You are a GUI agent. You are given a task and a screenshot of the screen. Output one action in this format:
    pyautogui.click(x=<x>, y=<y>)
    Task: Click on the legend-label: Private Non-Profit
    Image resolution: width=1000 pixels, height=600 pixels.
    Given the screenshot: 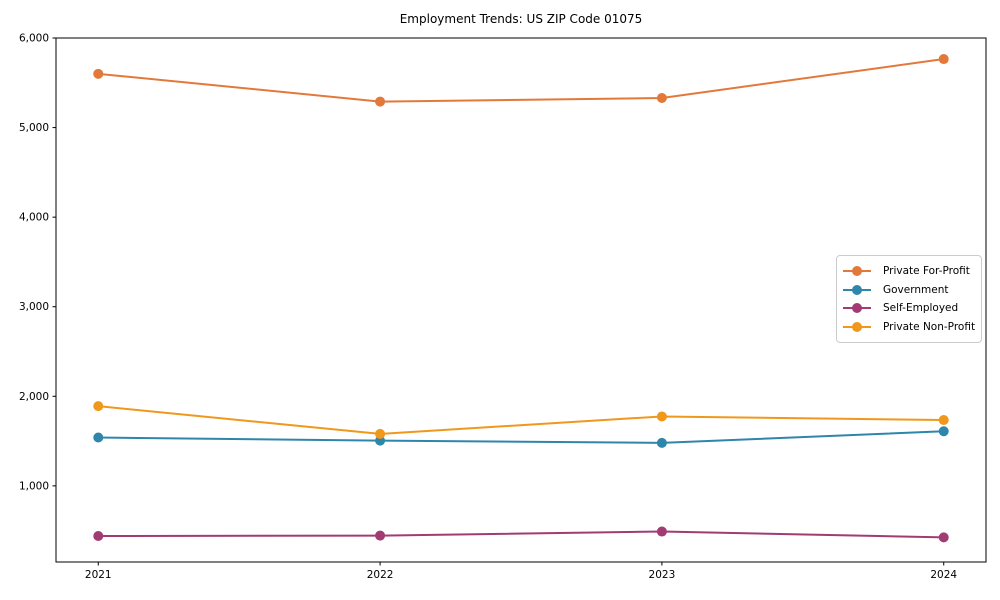 What is the action you would take?
    pyautogui.click(x=929, y=326)
    